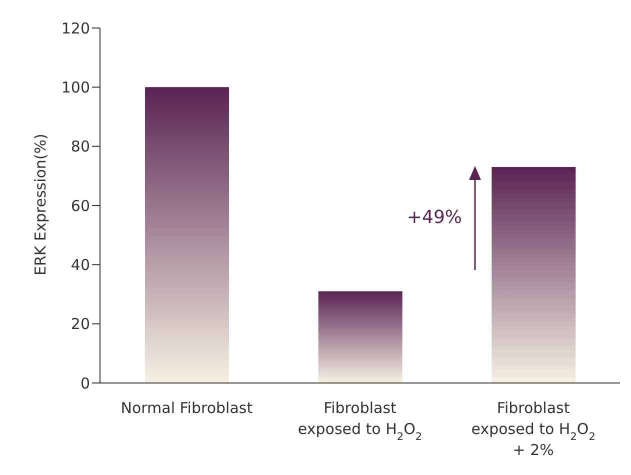 This screenshot has height=475, width=631. What do you see at coordinates (40, 205) in the screenshot?
I see `y-axis-title: ERK Expression(%)` at bounding box center [40, 205].